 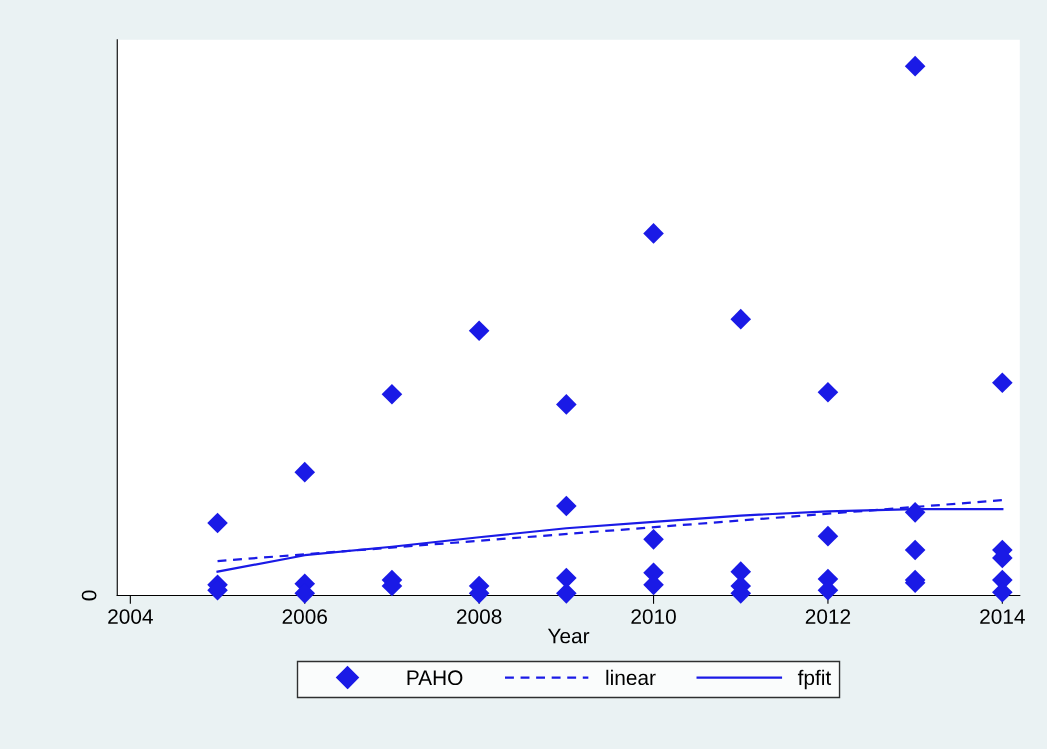 I want to click on x-tick-label: 2012, so click(x=828, y=616).